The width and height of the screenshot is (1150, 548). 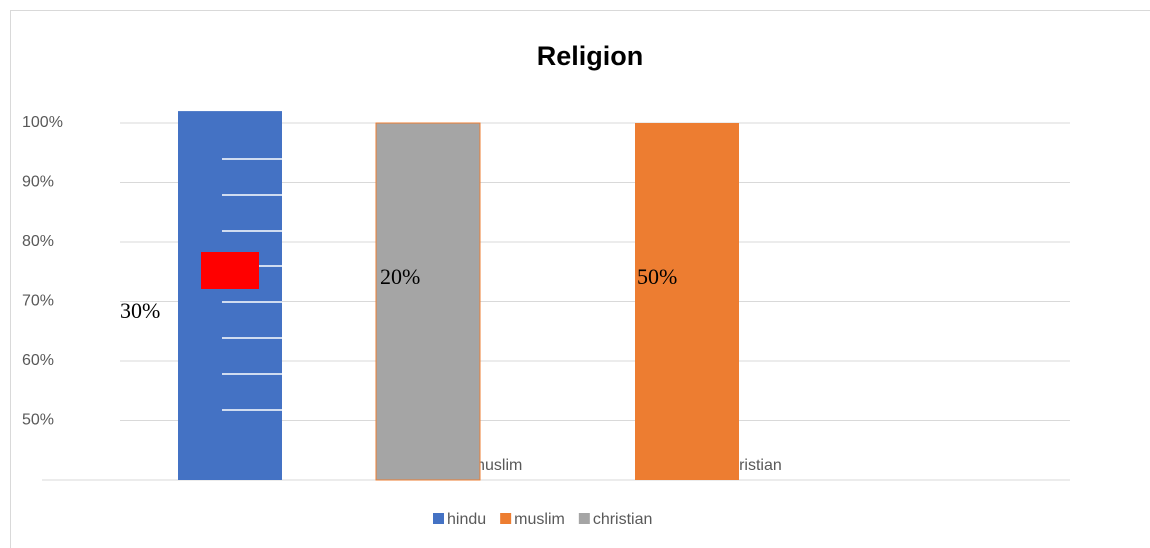 What do you see at coordinates (539, 519) in the screenshot?
I see `legend-label: muslim` at bounding box center [539, 519].